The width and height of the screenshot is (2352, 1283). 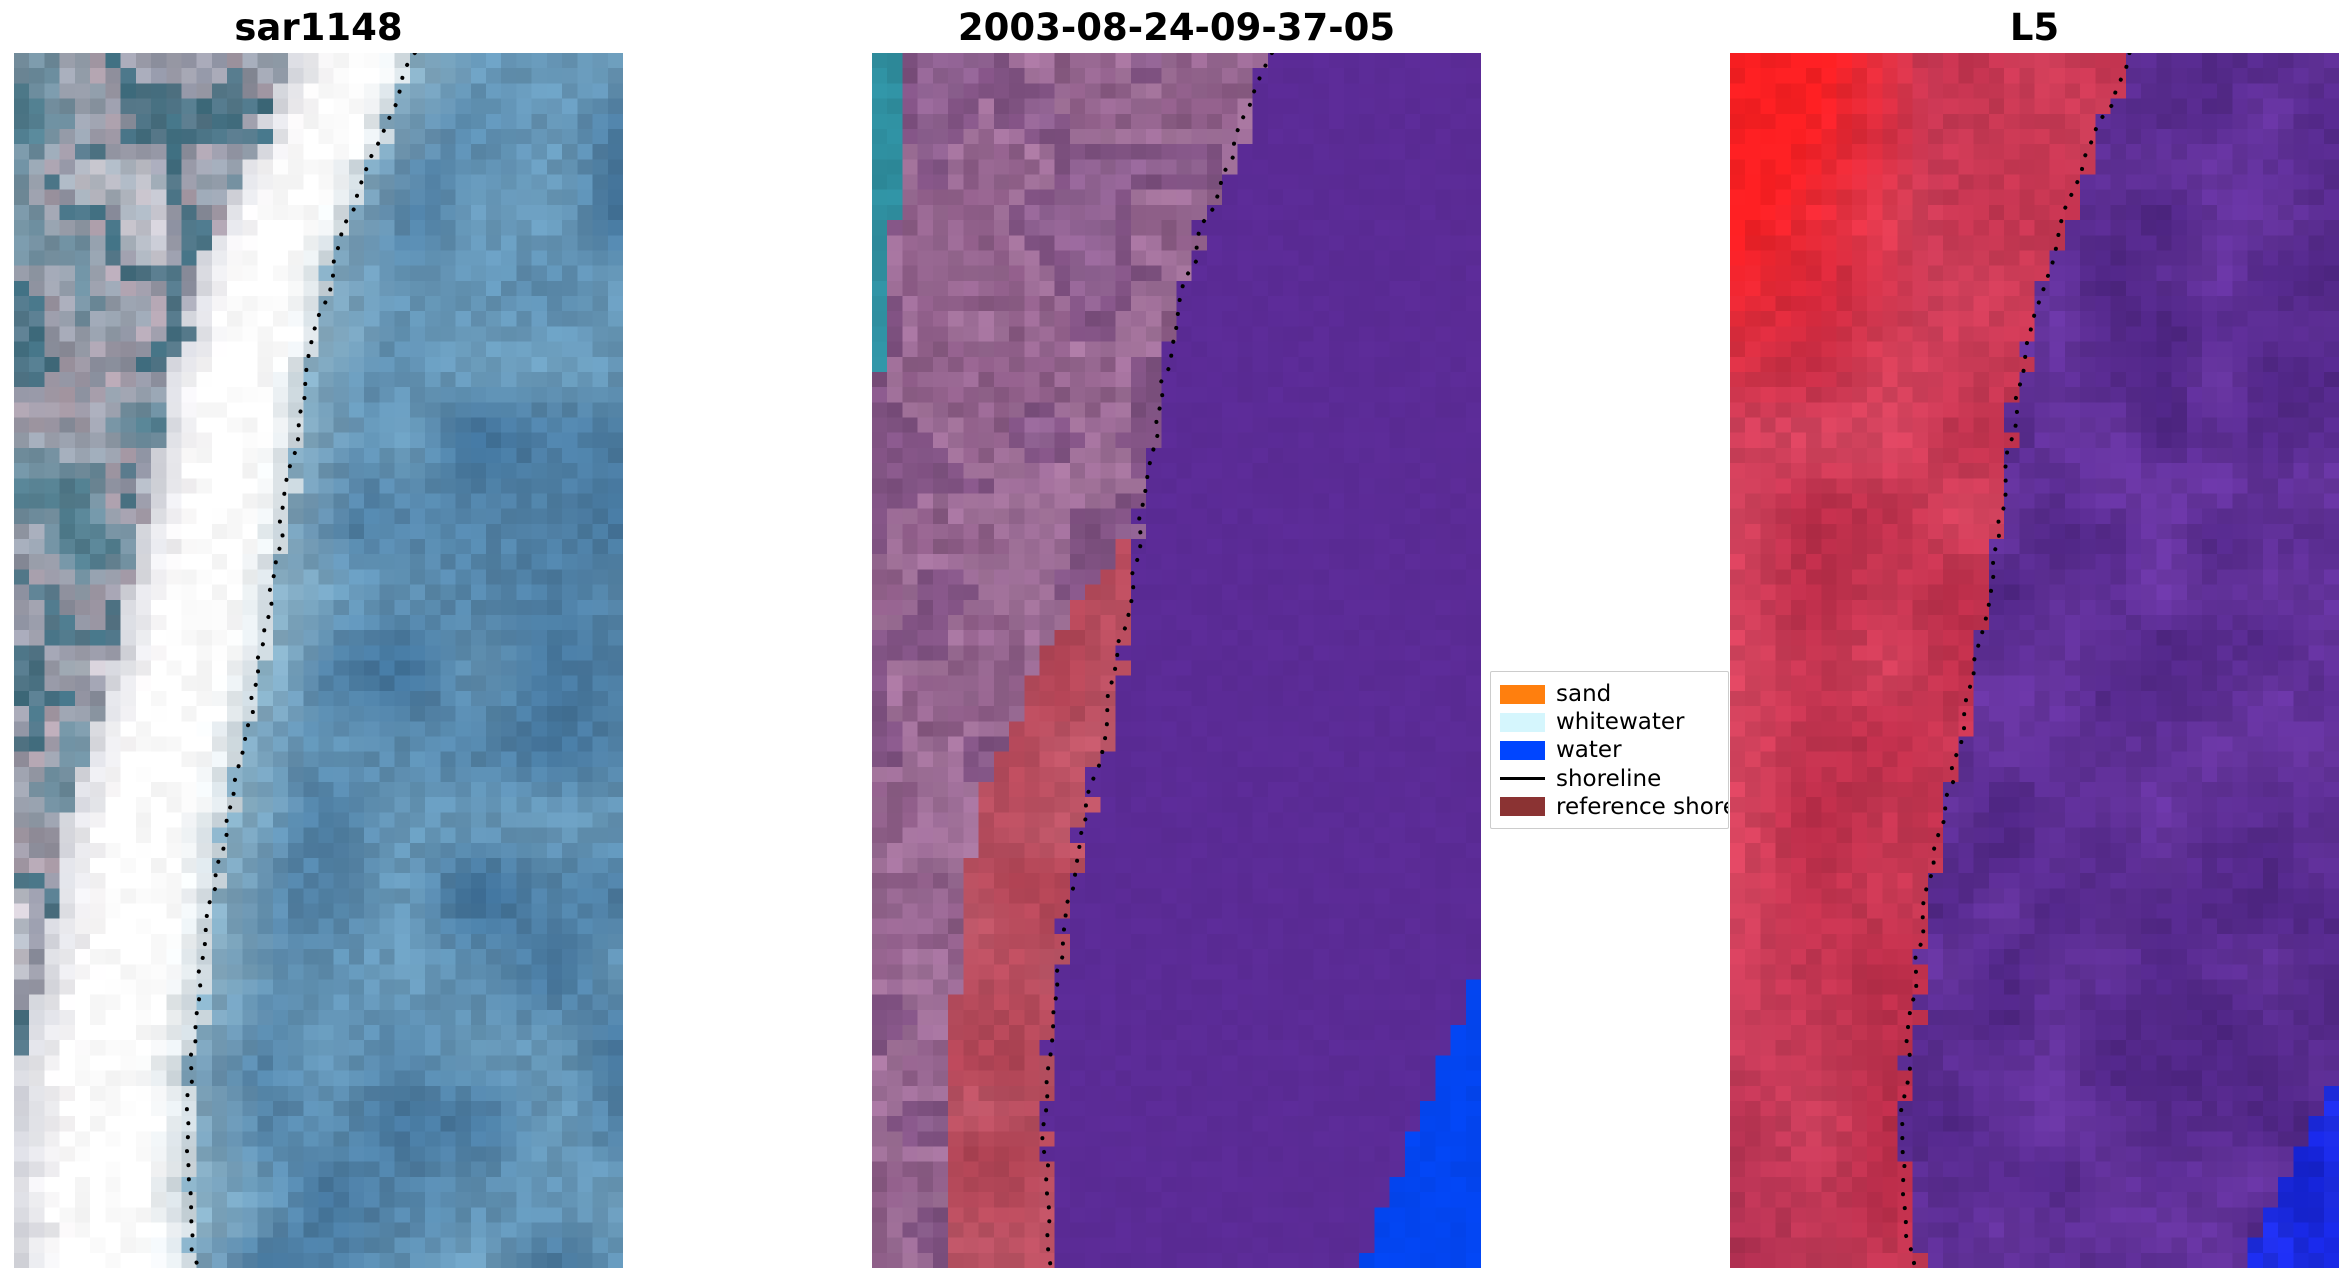 What do you see at coordinates (1176, 27) in the screenshot?
I see `panel-title-date: 2003-08-24-09-37-05` at bounding box center [1176, 27].